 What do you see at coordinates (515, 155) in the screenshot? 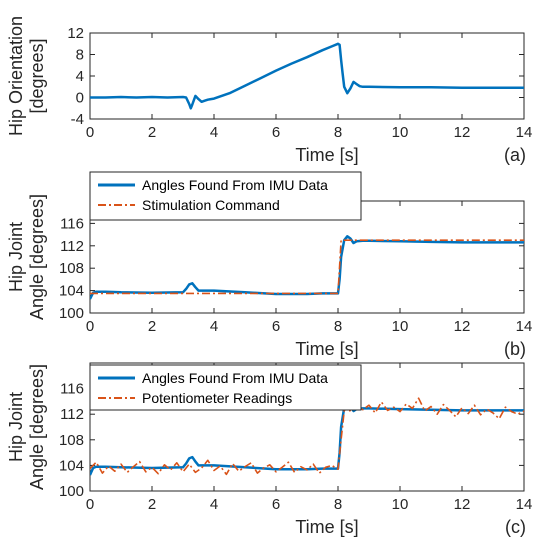
I see `panel-label: (a)` at bounding box center [515, 155].